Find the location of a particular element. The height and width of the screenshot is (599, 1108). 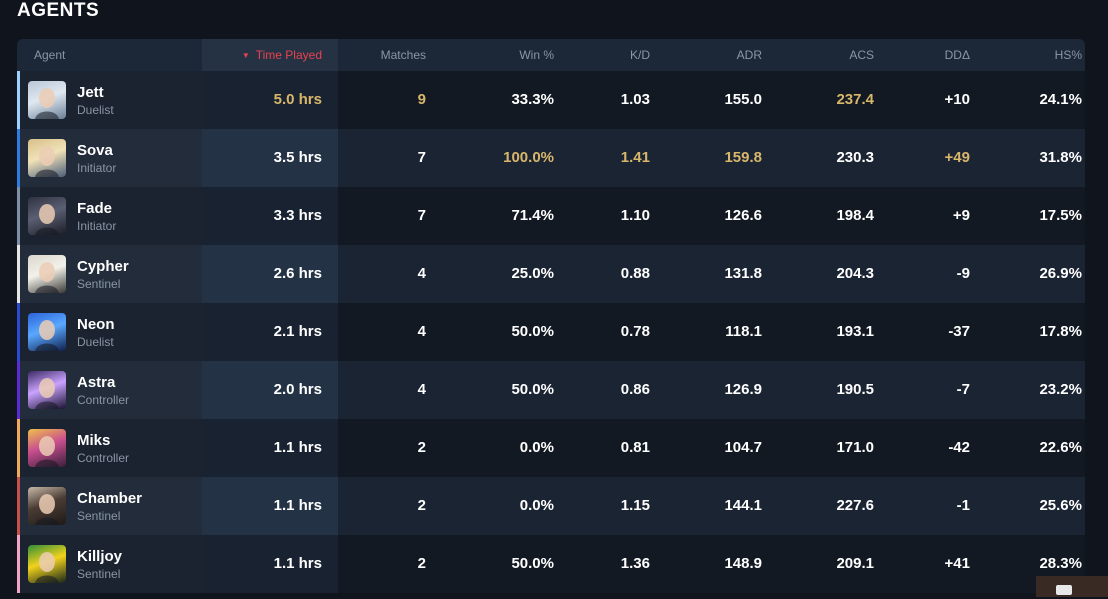

cell-hs: 17.5% is located at coordinates (1060, 215).